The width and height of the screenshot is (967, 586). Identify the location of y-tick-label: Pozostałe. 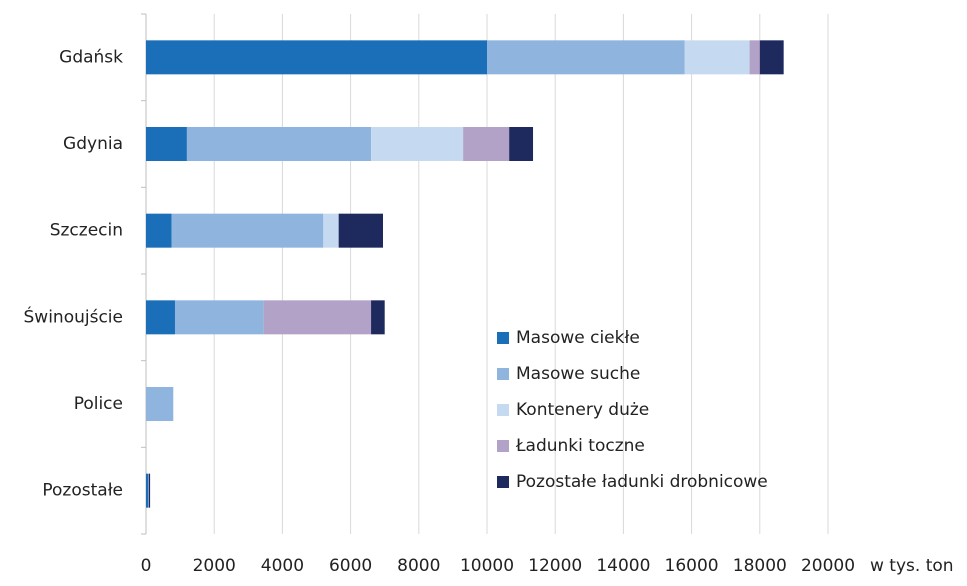
(82, 491).